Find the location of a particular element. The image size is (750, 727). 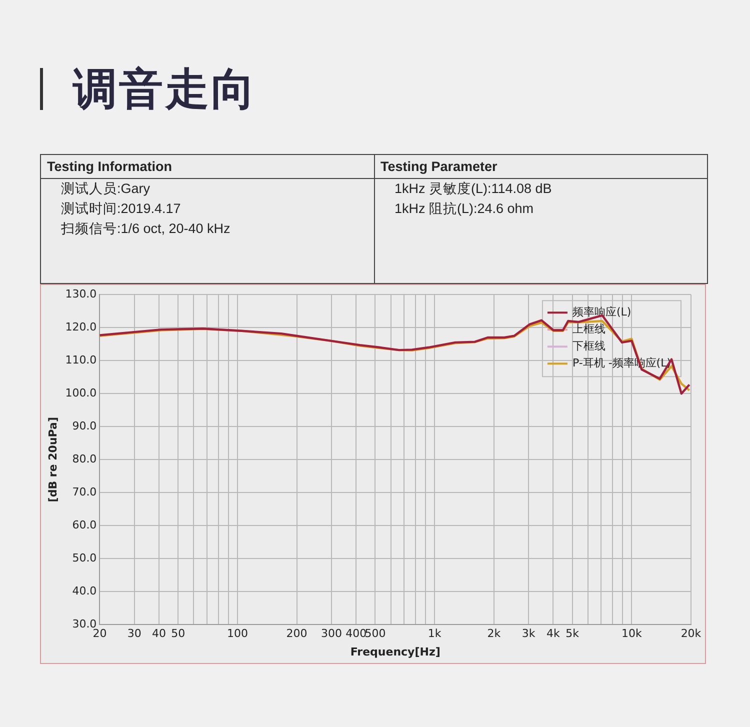

y-tick-label: 130.0 is located at coordinates (81, 293).